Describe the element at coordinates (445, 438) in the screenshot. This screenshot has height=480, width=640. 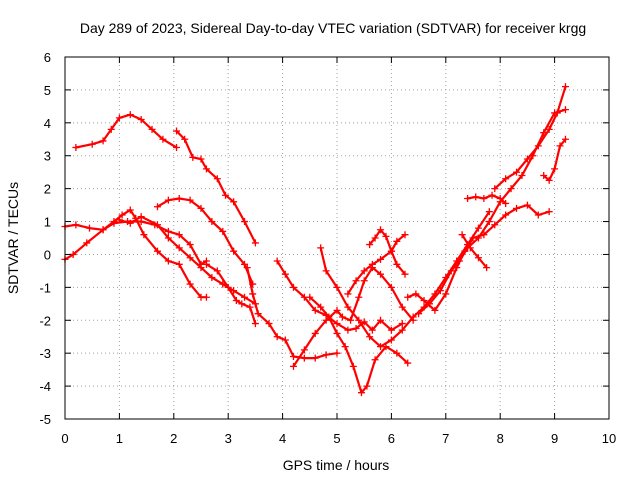
I see `x-tick-label: 7` at that location.